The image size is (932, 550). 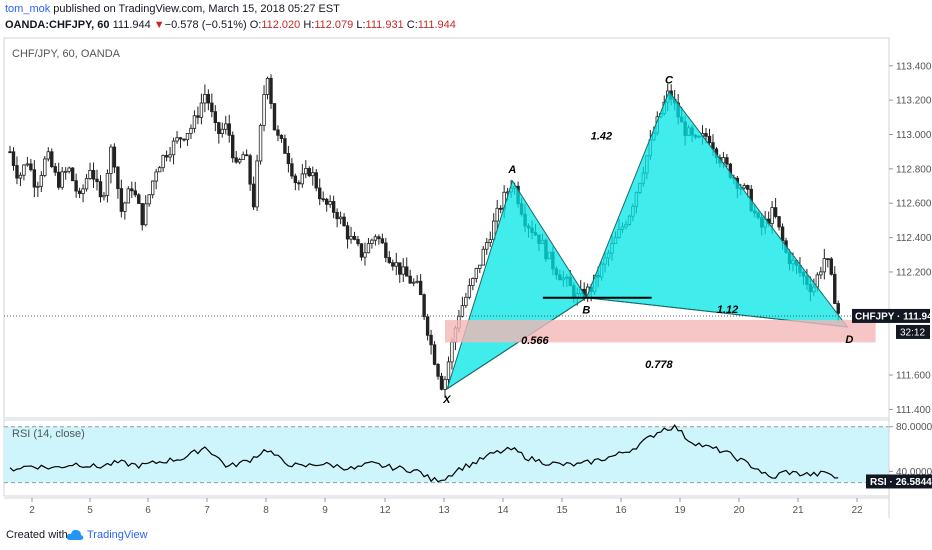 What do you see at coordinates (57, 25) in the screenshot?
I see `symbol-label: OANDA:CHFJPY, 60` at bounding box center [57, 25].